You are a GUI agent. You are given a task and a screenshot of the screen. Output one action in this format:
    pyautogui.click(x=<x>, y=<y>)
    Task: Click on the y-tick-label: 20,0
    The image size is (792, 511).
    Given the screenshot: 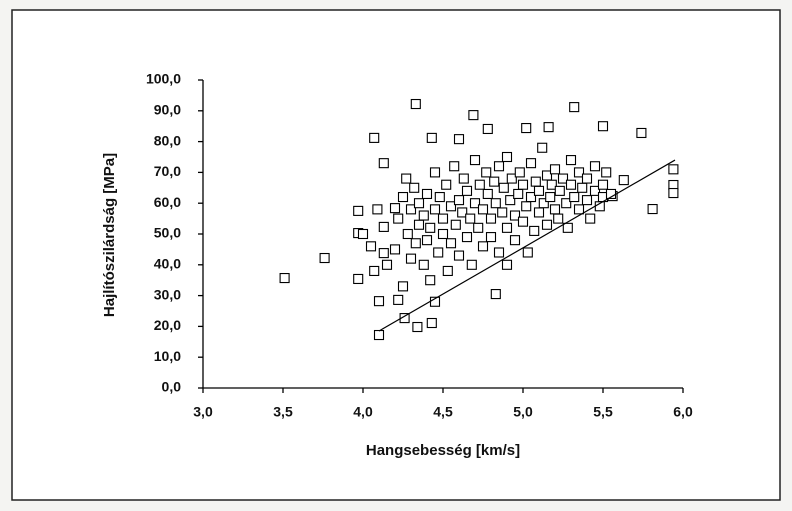 What is the action you would take?
    pyautogui.click(x=167, y=325)
    